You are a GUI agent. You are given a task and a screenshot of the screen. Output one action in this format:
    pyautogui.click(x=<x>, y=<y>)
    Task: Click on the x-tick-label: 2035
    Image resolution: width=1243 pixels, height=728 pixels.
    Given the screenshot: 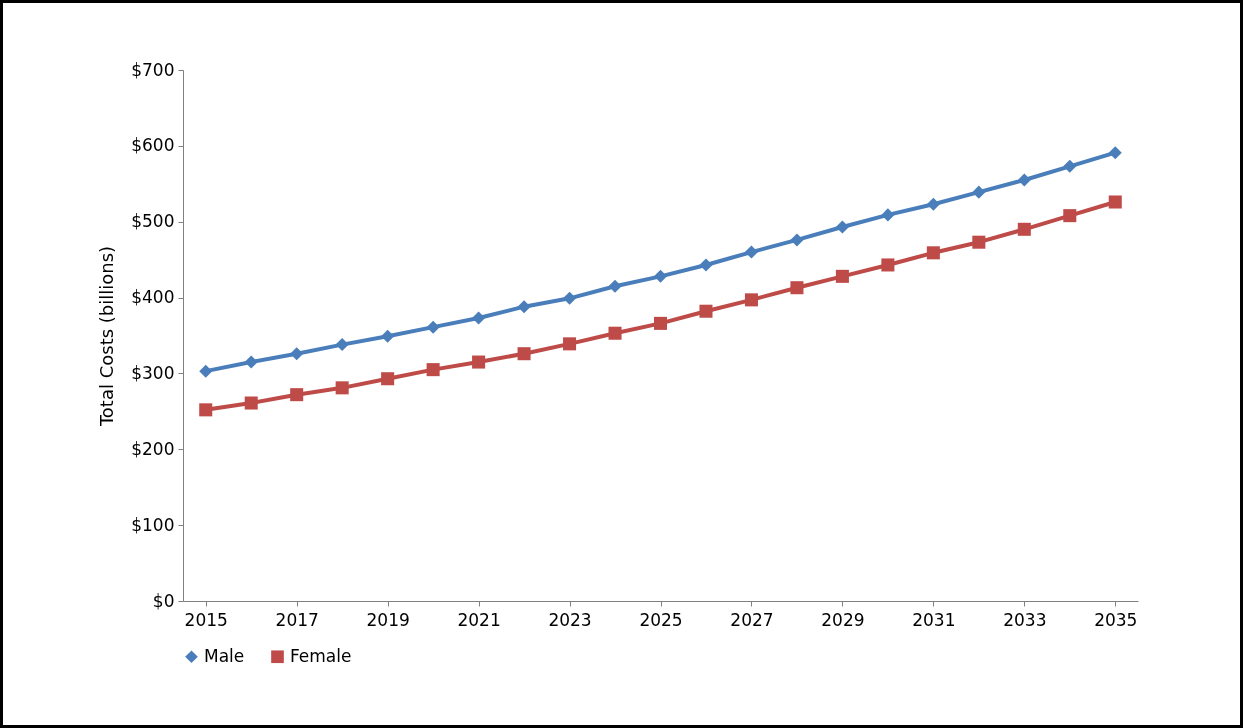 What is the action you would take?
    pyautogui.click(x=1116, y=619)
    